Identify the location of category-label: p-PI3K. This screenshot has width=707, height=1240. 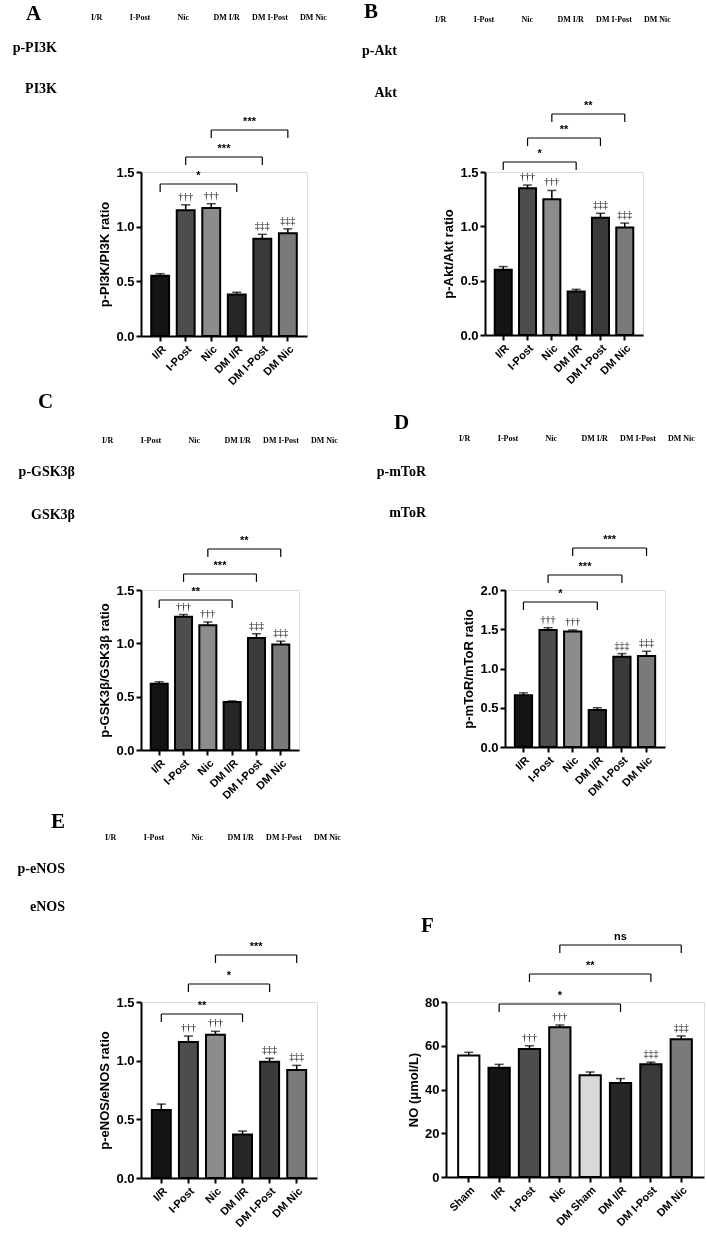
(34, 47).